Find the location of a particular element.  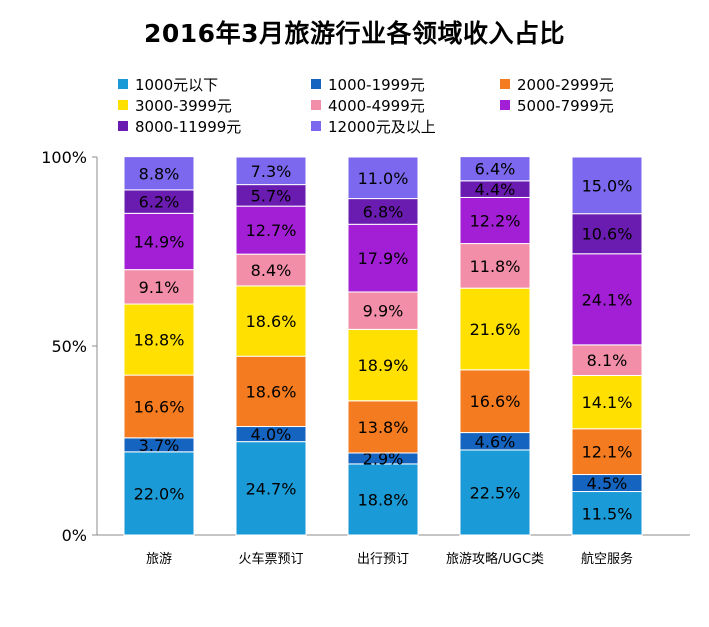

data-label: 11.8% is located at coordinates (495, 266).